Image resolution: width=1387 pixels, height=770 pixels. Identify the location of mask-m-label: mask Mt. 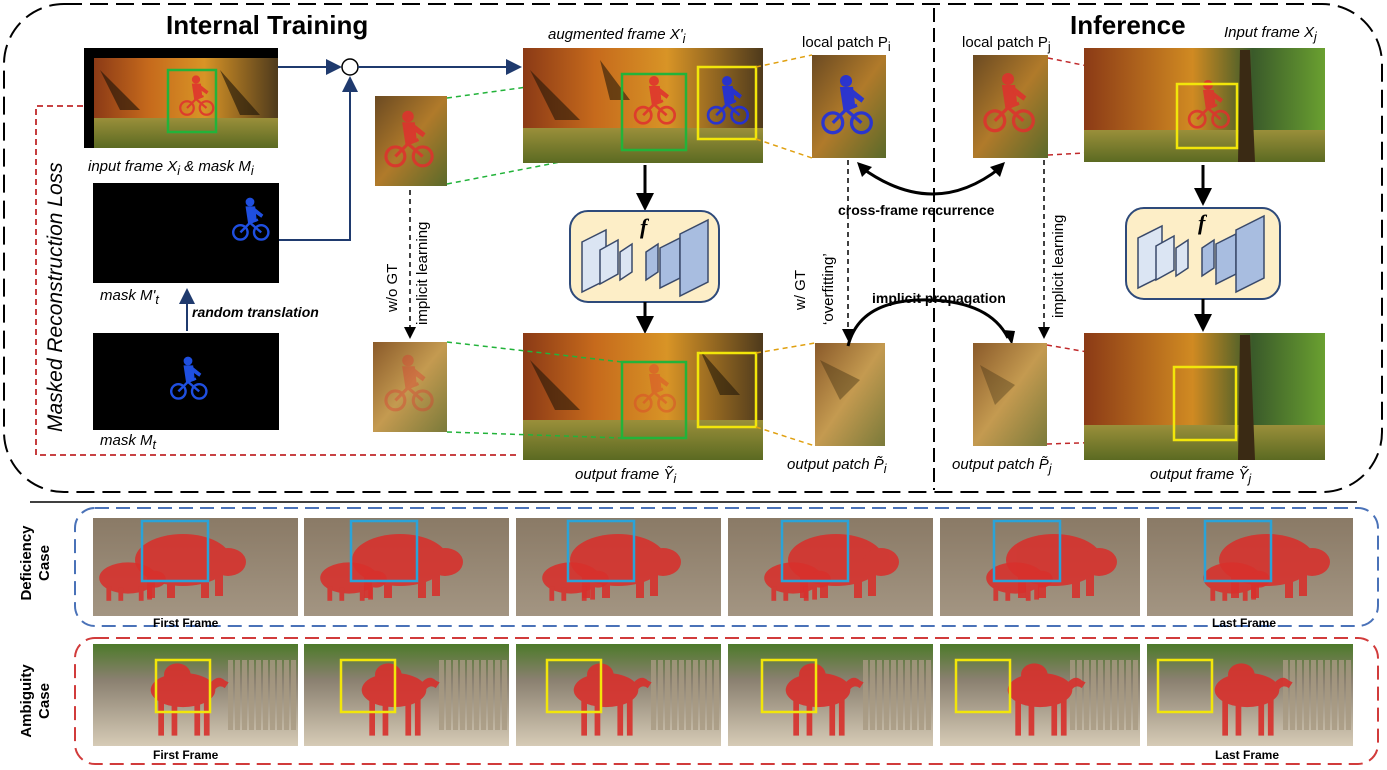
(128, 442).